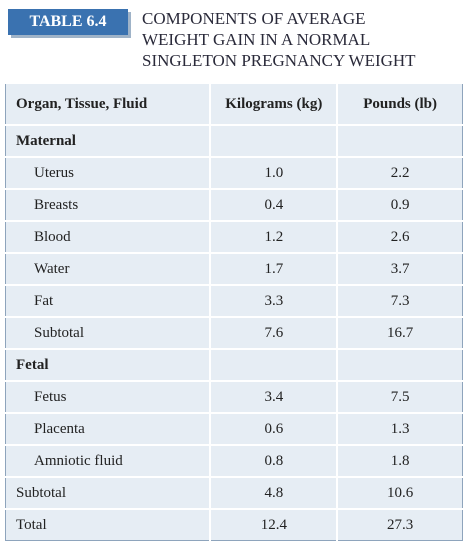  I want to click on value-cell: 1.2, so click(273, 236).